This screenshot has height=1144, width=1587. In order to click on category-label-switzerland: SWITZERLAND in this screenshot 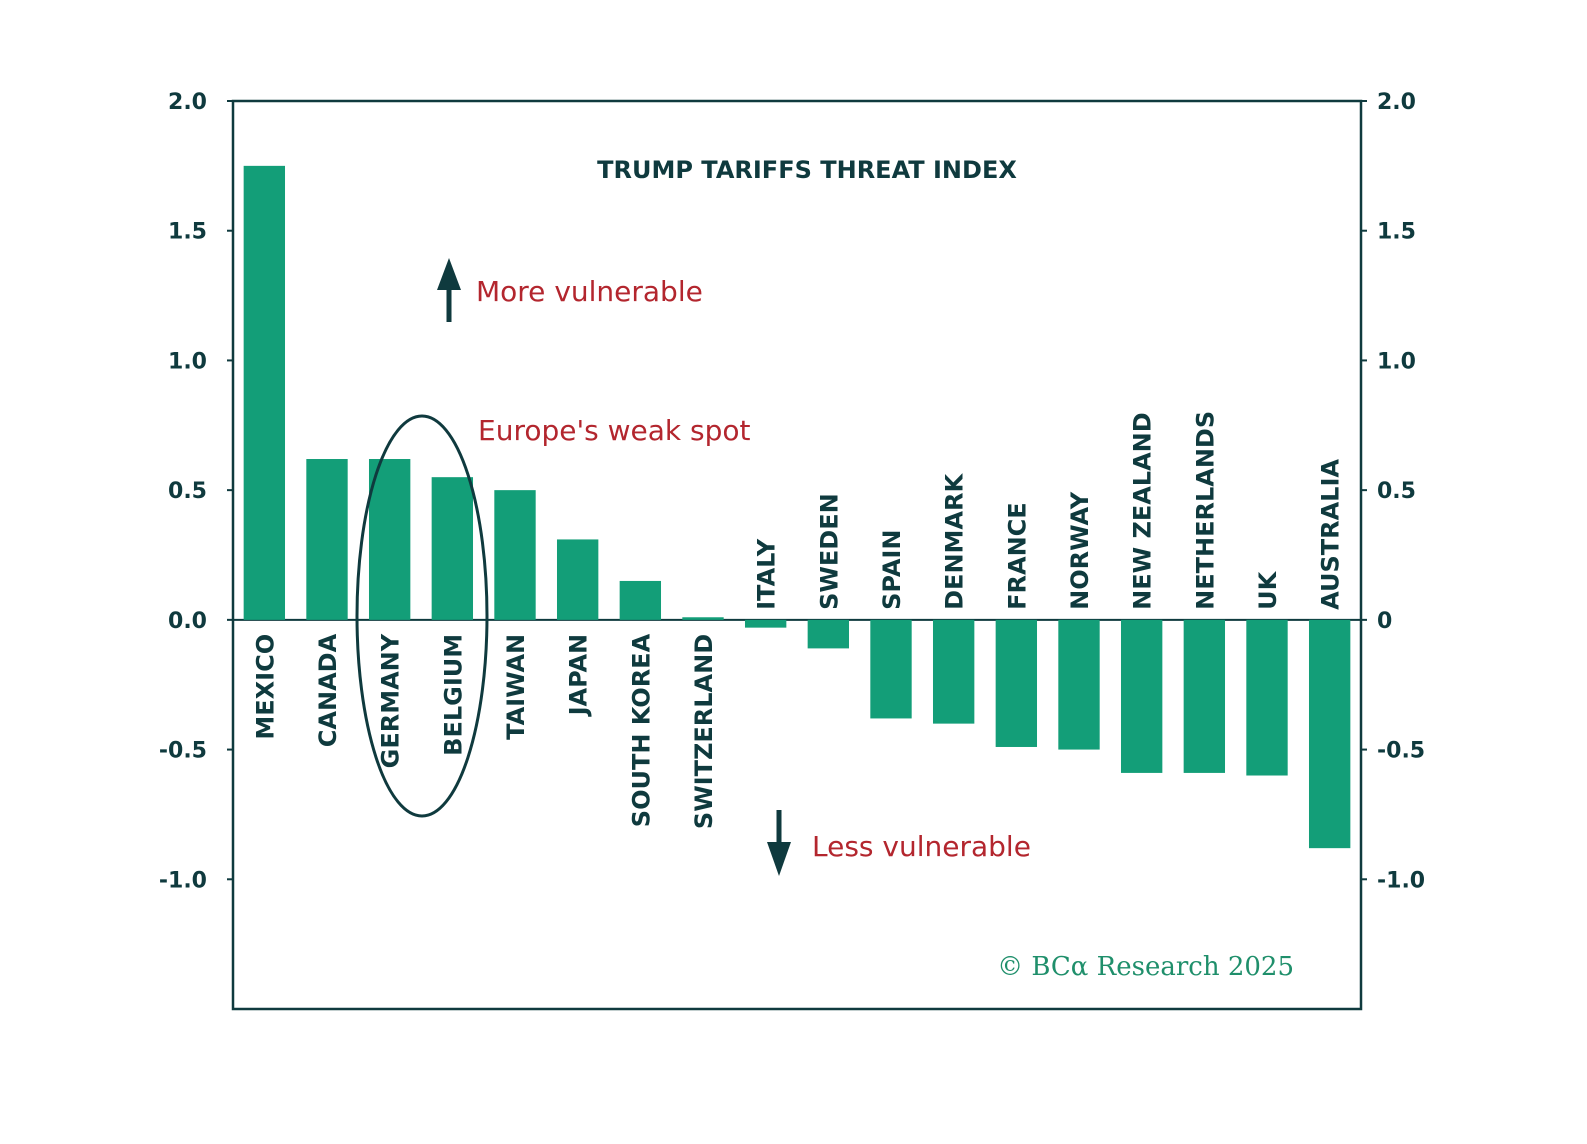, I will do `click(704, 731)`.